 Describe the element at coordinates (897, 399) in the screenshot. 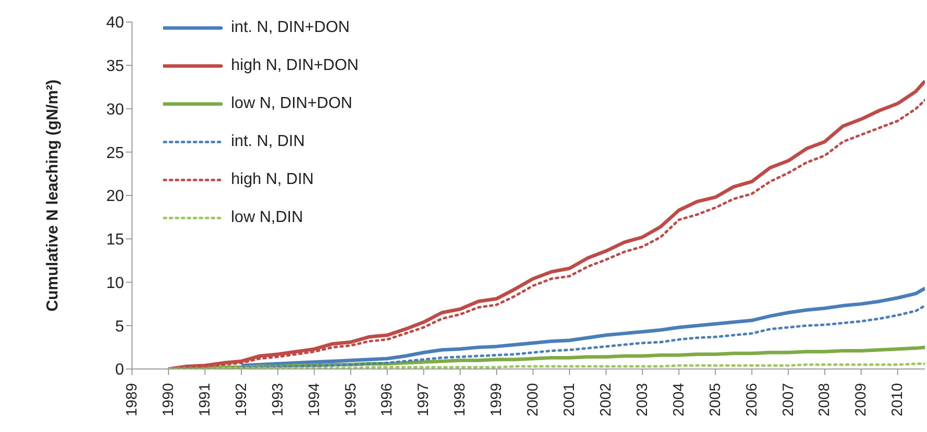

I see `x-tick-label: 2010` at that location.